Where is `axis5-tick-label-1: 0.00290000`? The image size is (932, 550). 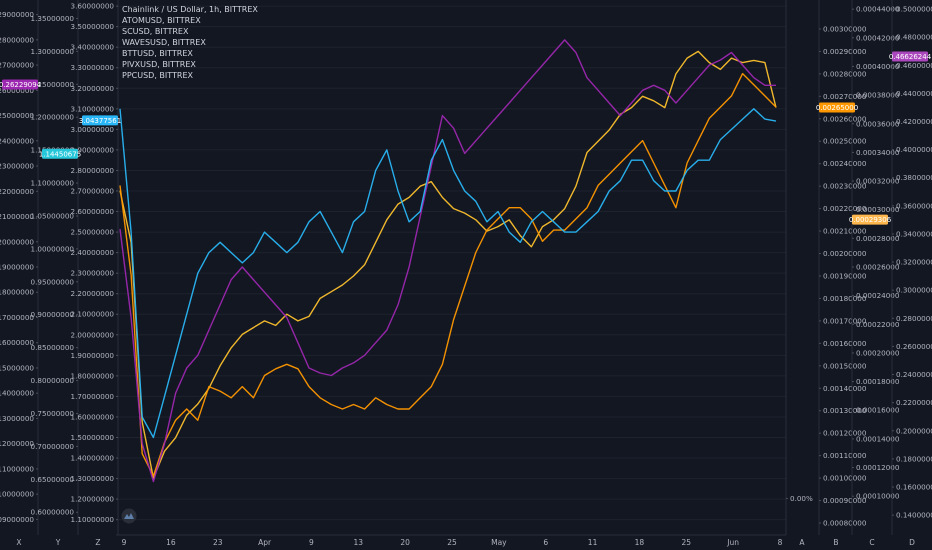
axis5-tick-label-1: 0.00290000 is located at coordinates (845, 51).